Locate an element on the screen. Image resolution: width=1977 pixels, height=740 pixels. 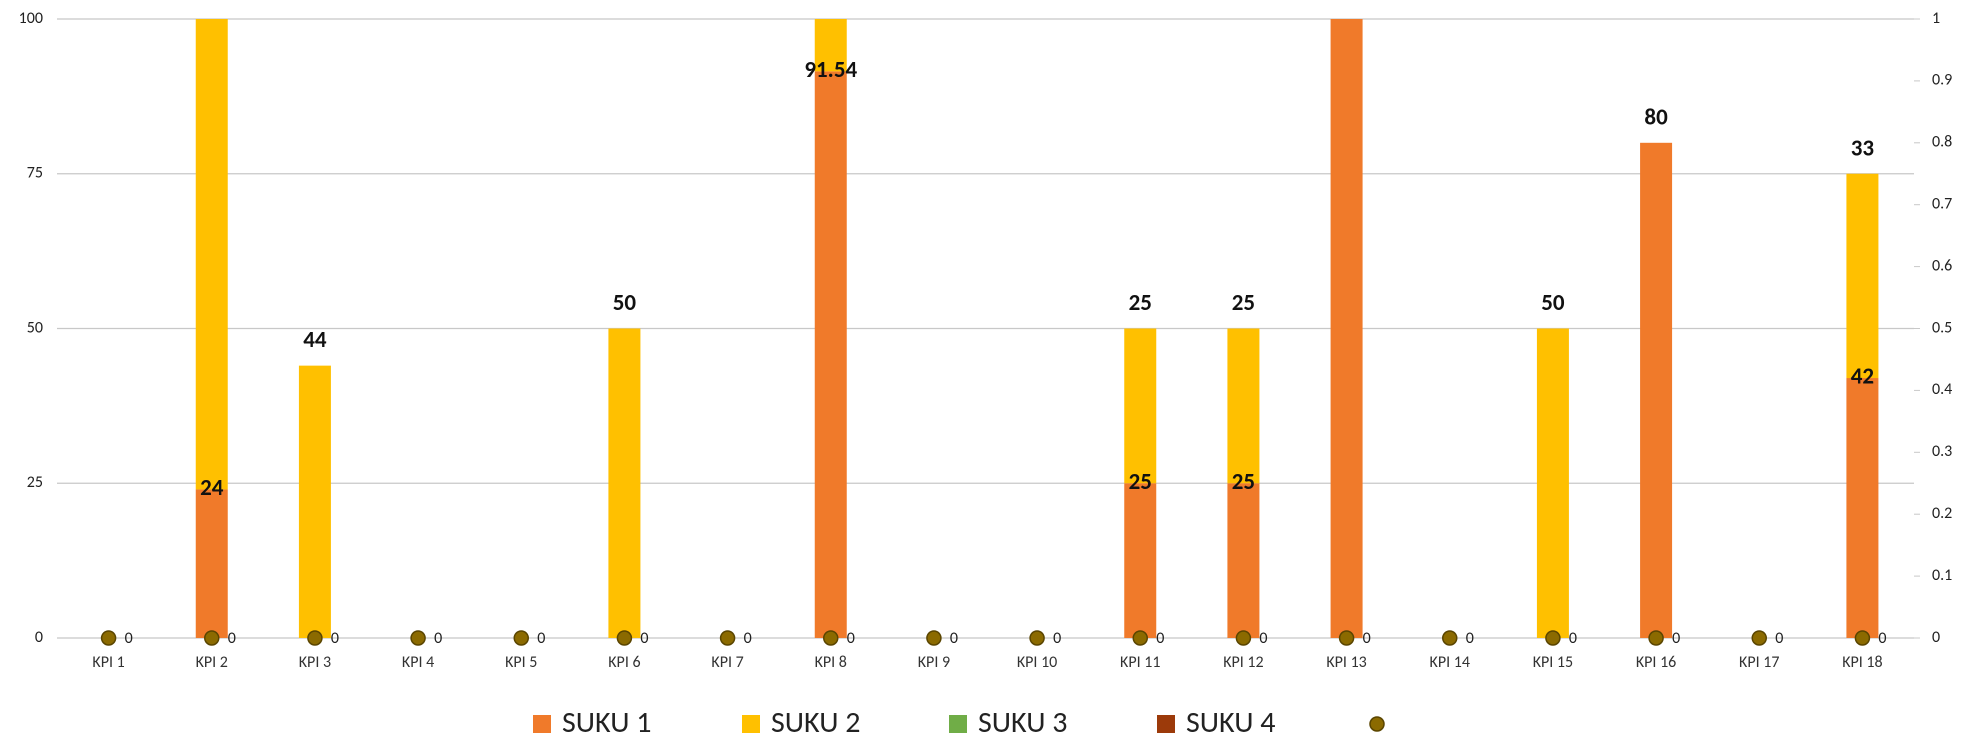
y2-tick-label: 0 is located at coordinates (1936, 637).